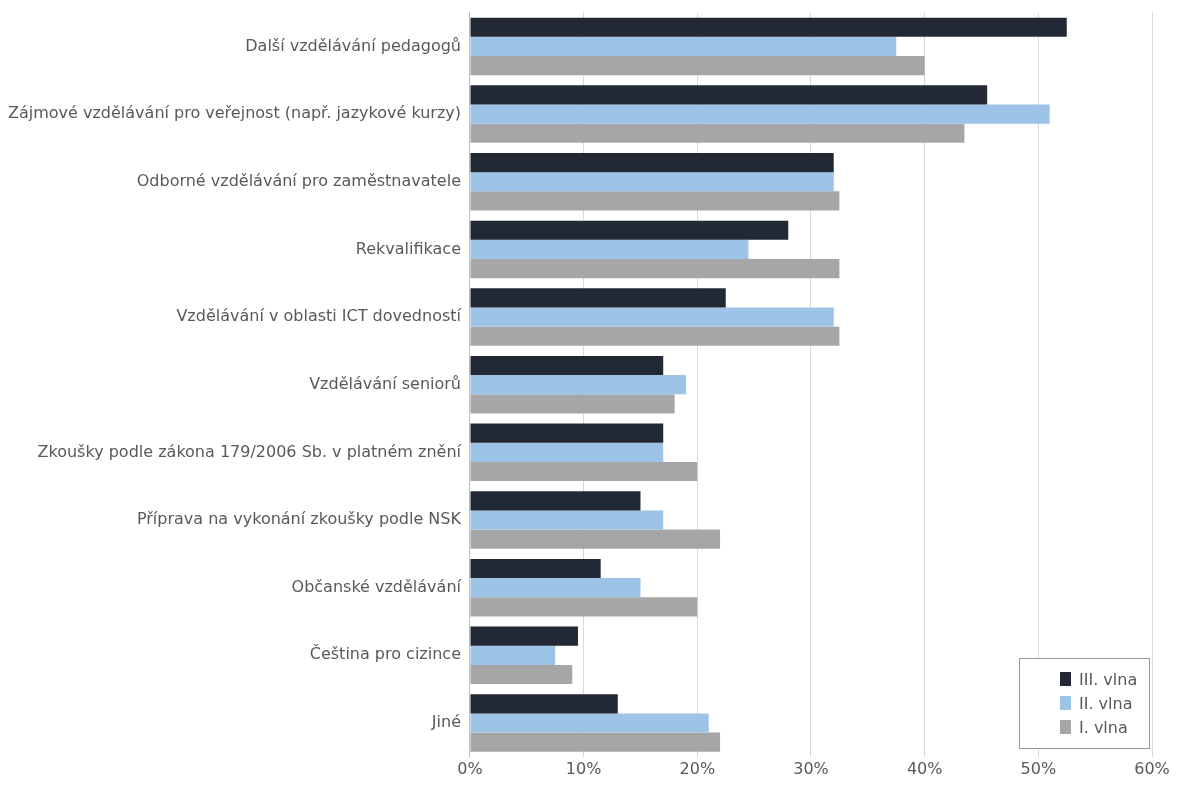 The height and width of the screenshot is (787, 1177). What do you see at coordinates (697, 768) in the screenshot?
I see `x-tick-label: 20%` at bounding box center [697, 768].